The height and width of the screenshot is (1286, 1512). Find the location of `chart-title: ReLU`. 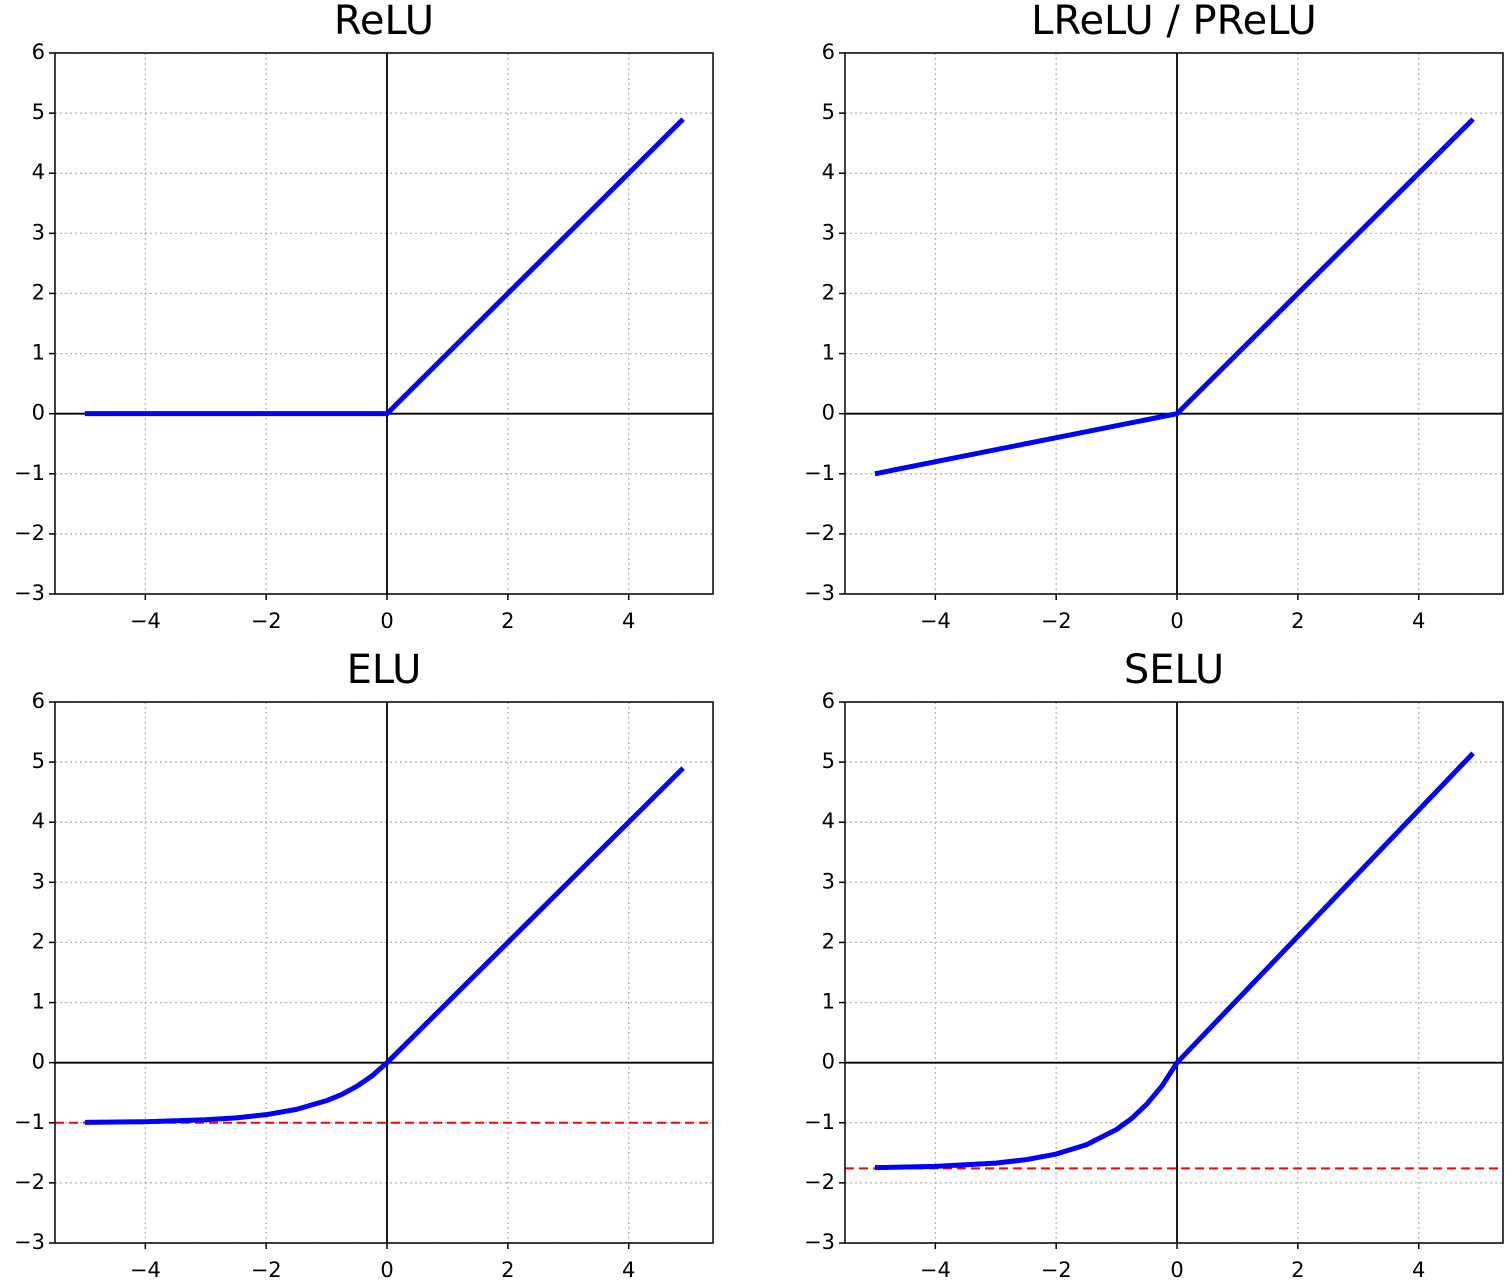

chart-title: ReLU is located at coordinates (384, 22).